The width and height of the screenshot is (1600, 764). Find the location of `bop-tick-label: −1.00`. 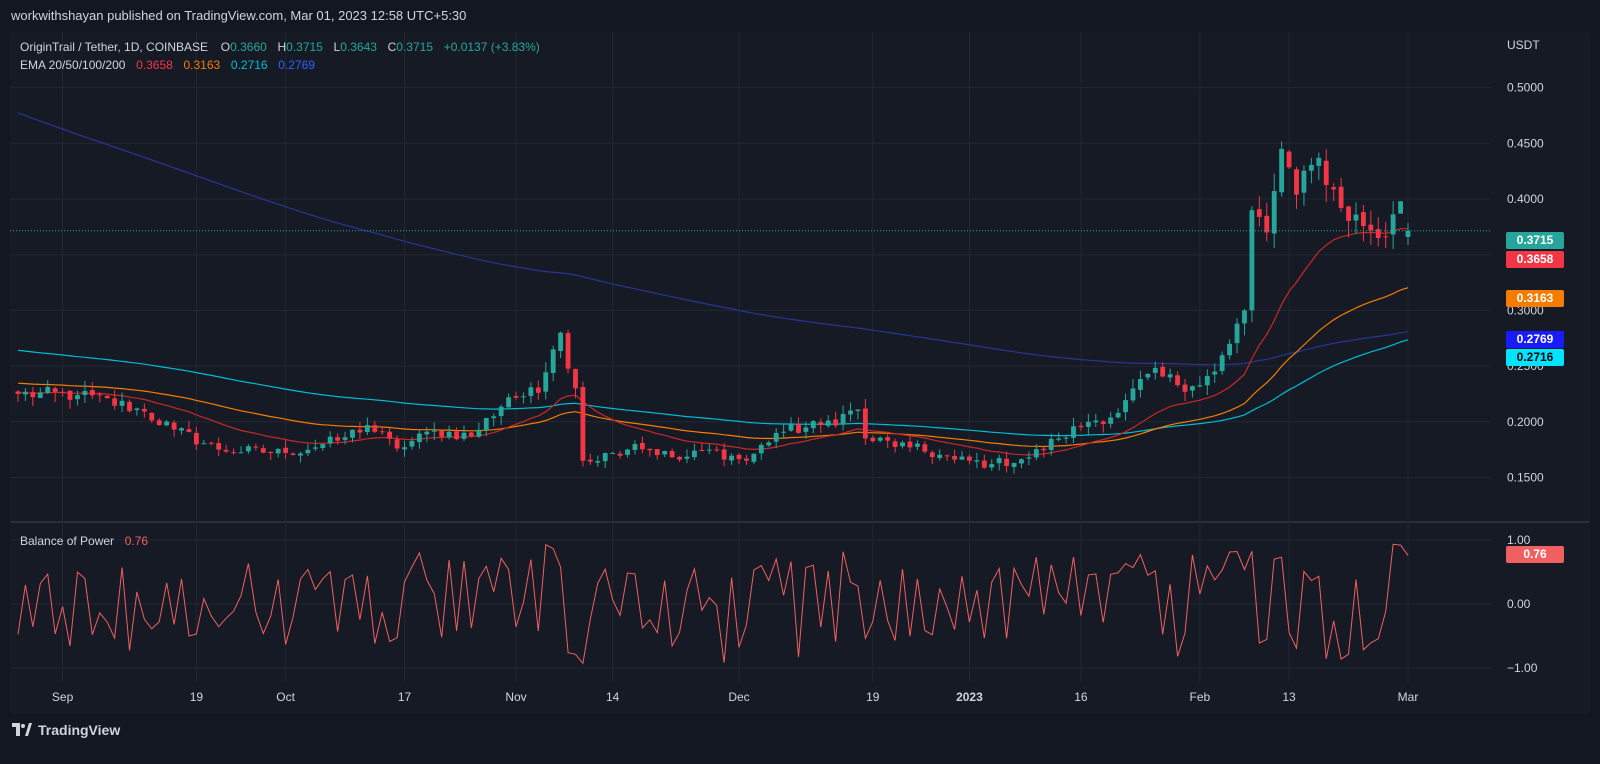

bop-tick-label: −1.00 is located at coordinates (1522, 668).